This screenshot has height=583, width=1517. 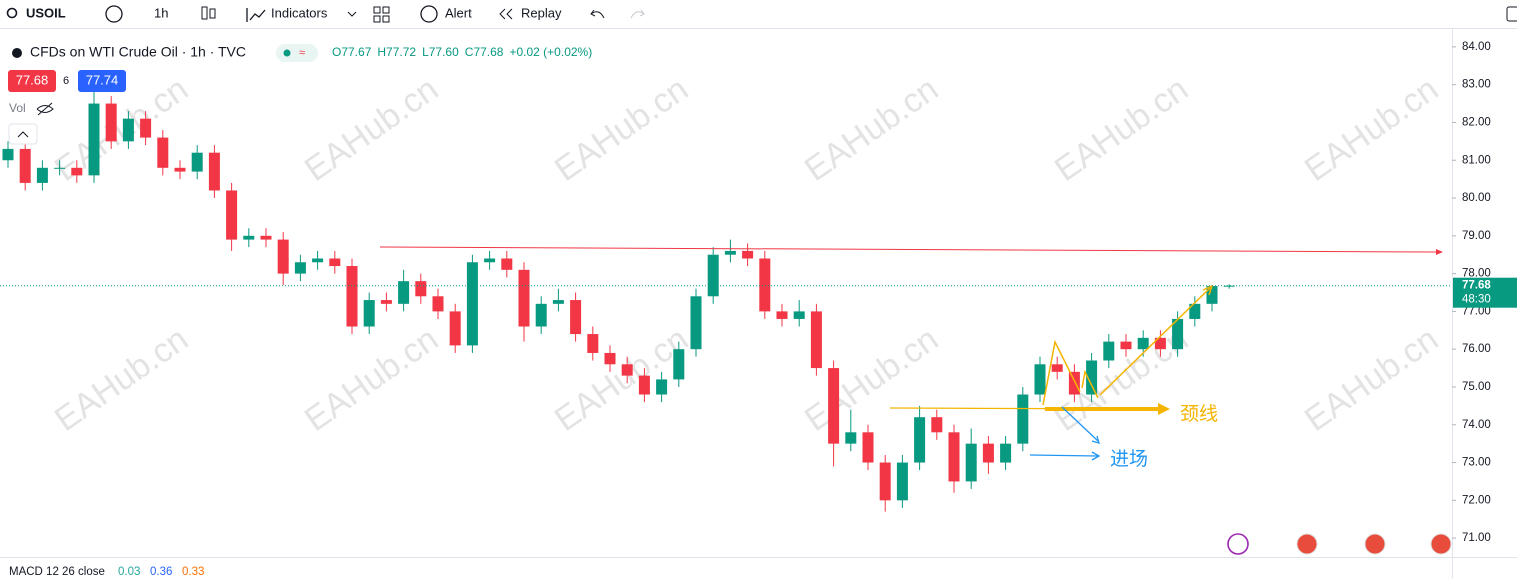 I want to click on collapse-icon, so click(x=23, y=134).